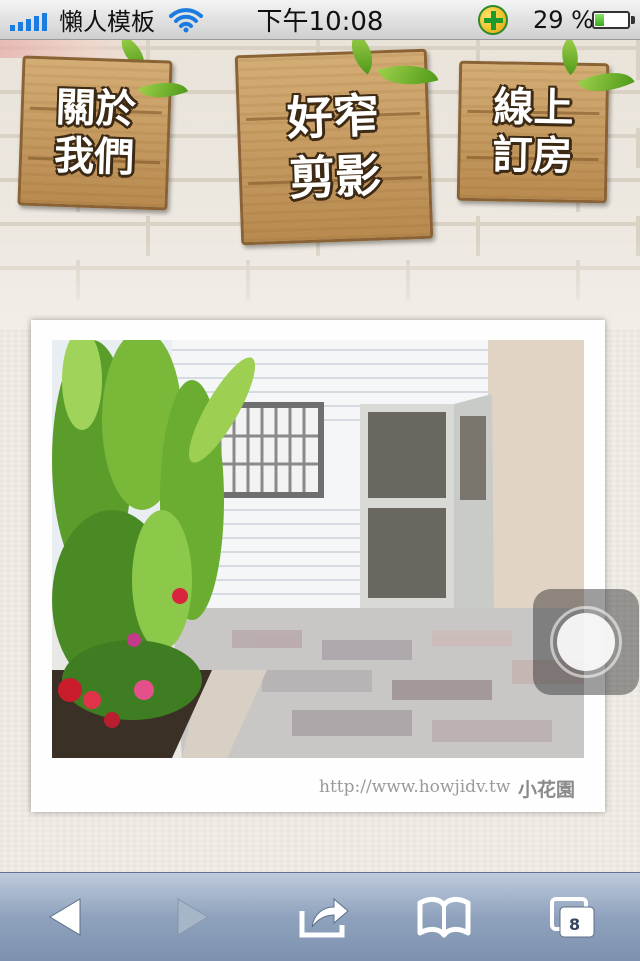 The height and width of the screenshot is (961, 640). I want to click on photo-caption-name: 小花園, so click(547, 790).